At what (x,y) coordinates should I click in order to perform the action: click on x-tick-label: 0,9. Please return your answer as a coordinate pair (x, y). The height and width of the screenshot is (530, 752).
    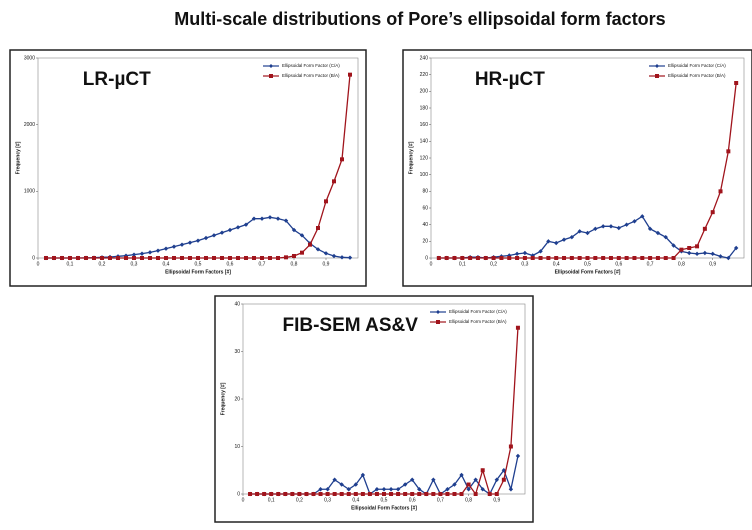
    Looking at the image, I should click on (712, 264).